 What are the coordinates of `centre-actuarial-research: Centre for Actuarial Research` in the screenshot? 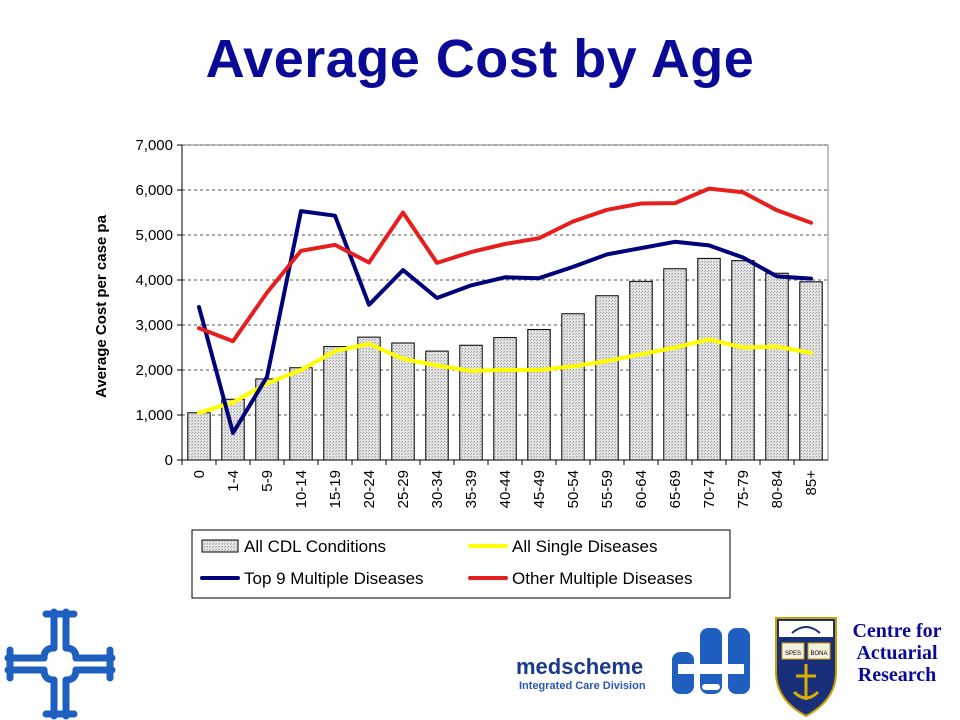 It's located at (897, 653).